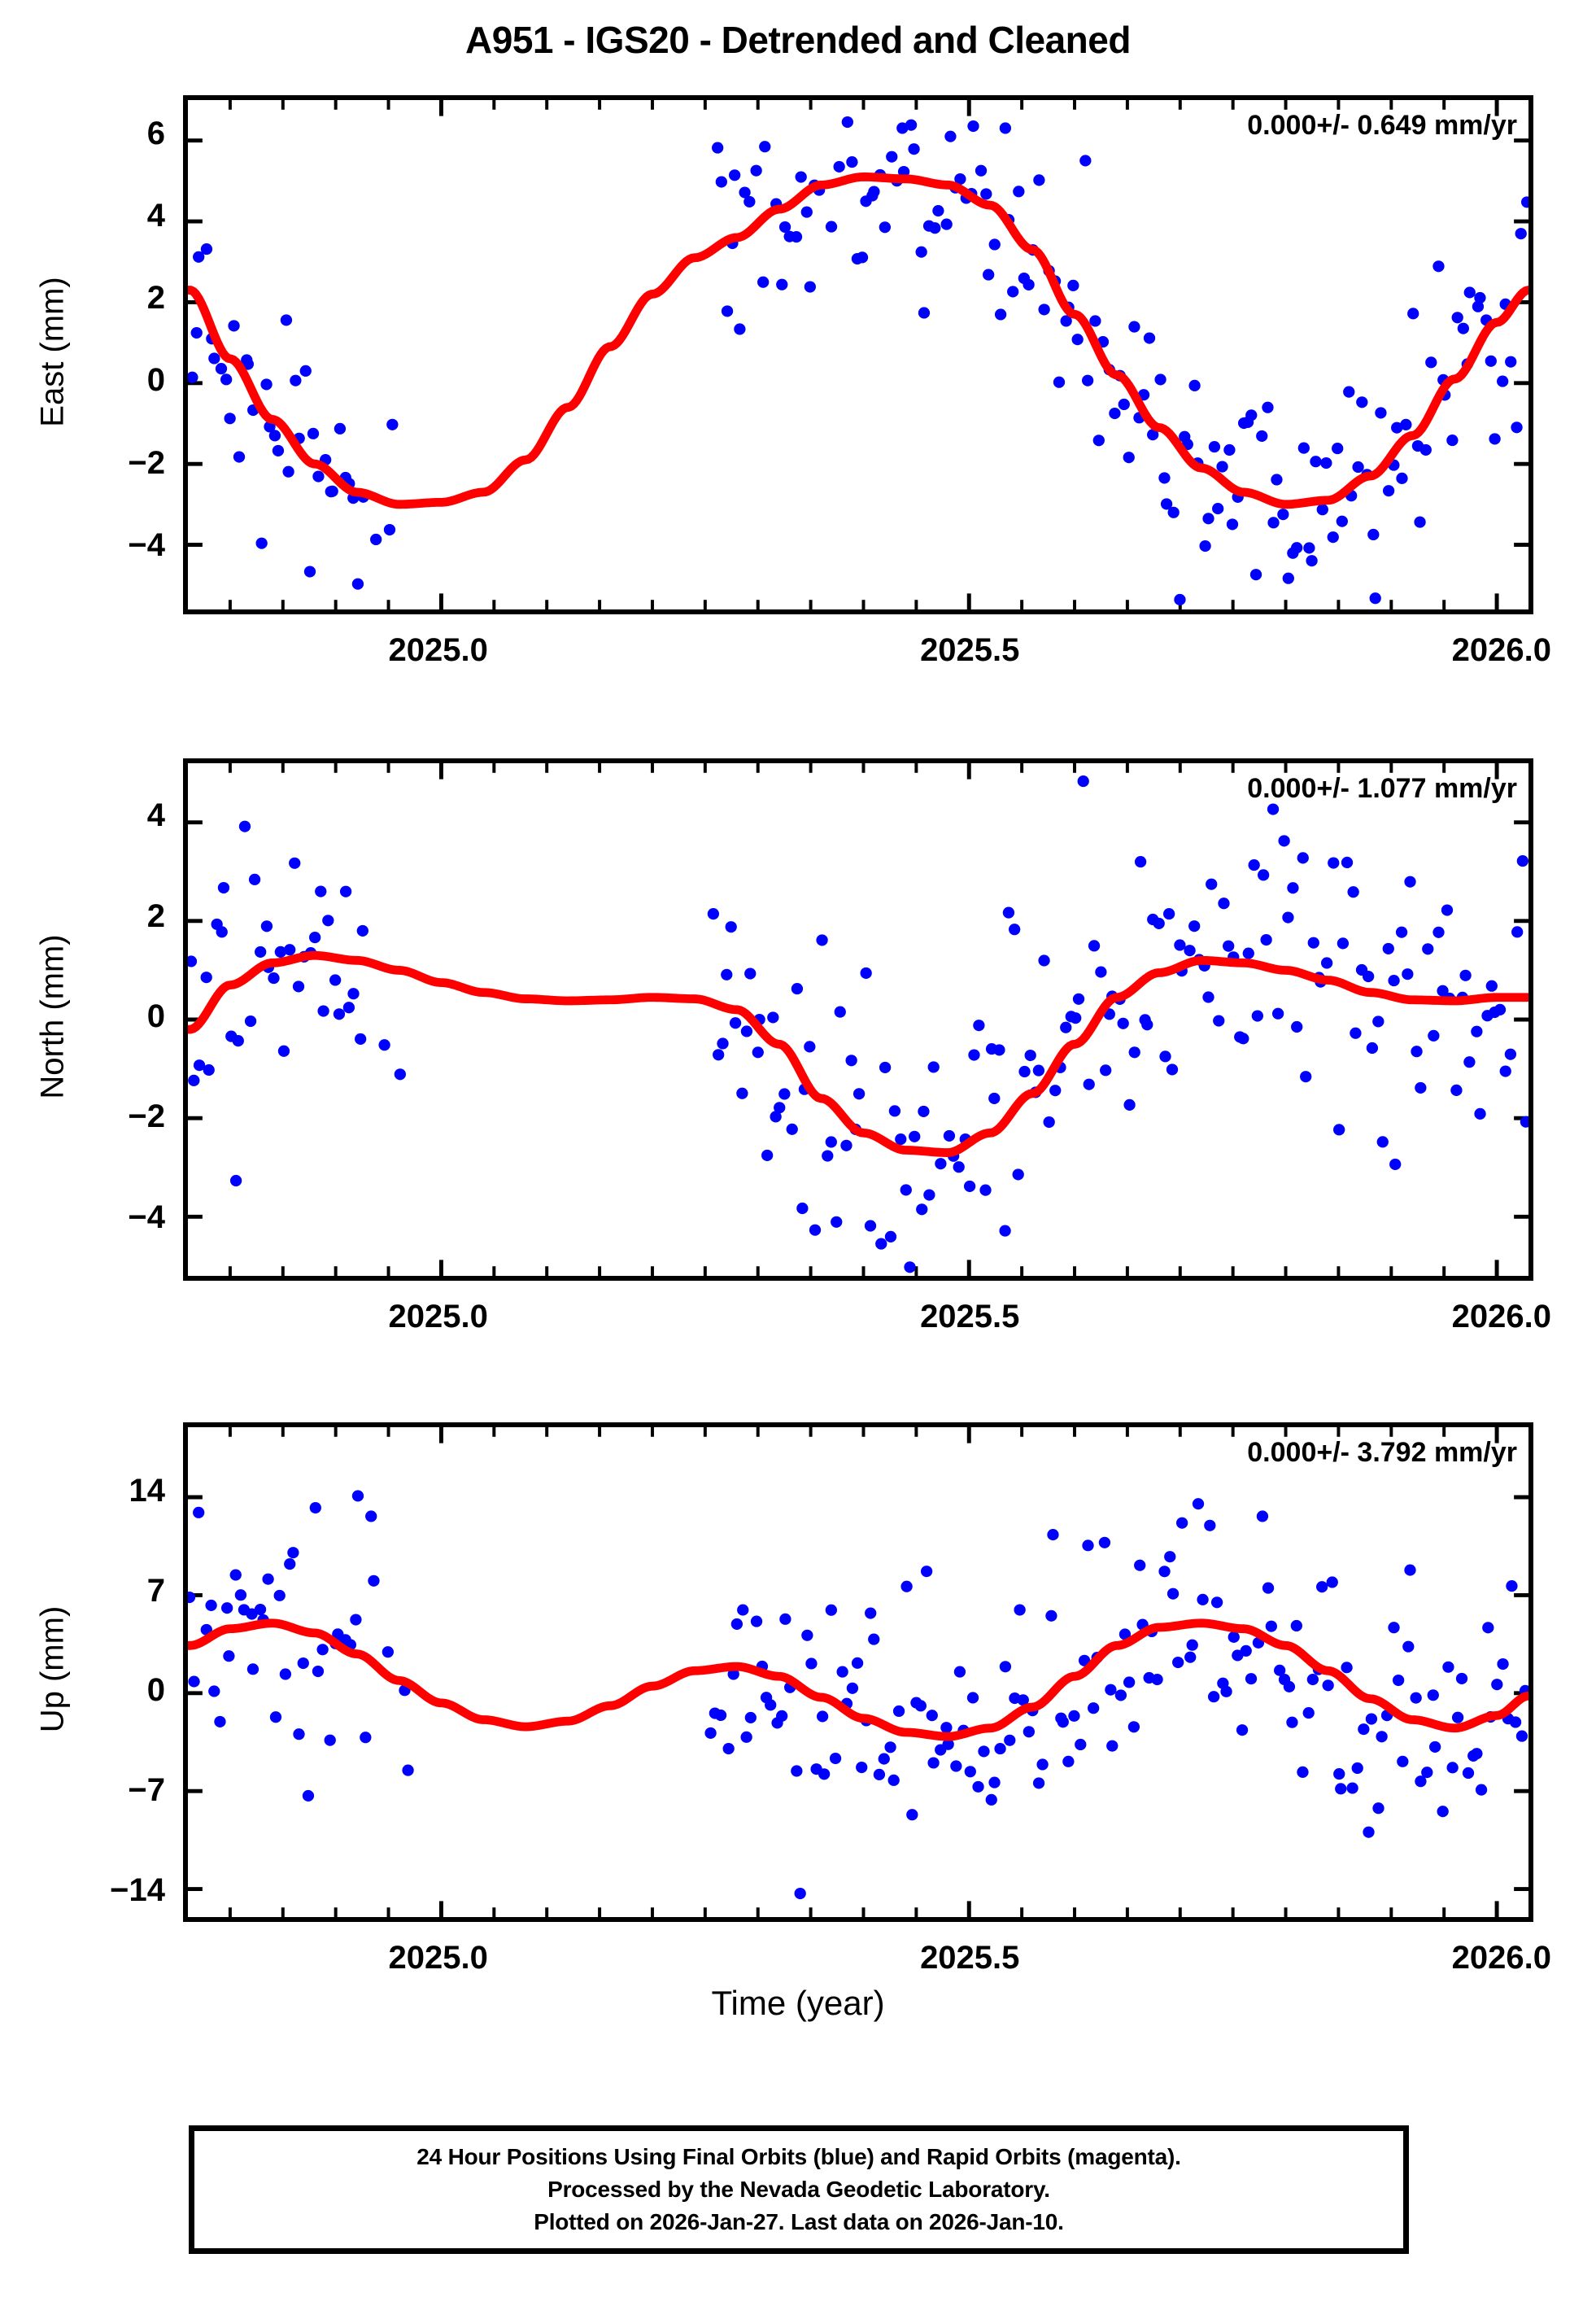 This screenshot has height=2306, width=1596. Describe the element at coordinates (147, 1490) in the screenshot. I see `y-tick-label-up: 14` at that location.